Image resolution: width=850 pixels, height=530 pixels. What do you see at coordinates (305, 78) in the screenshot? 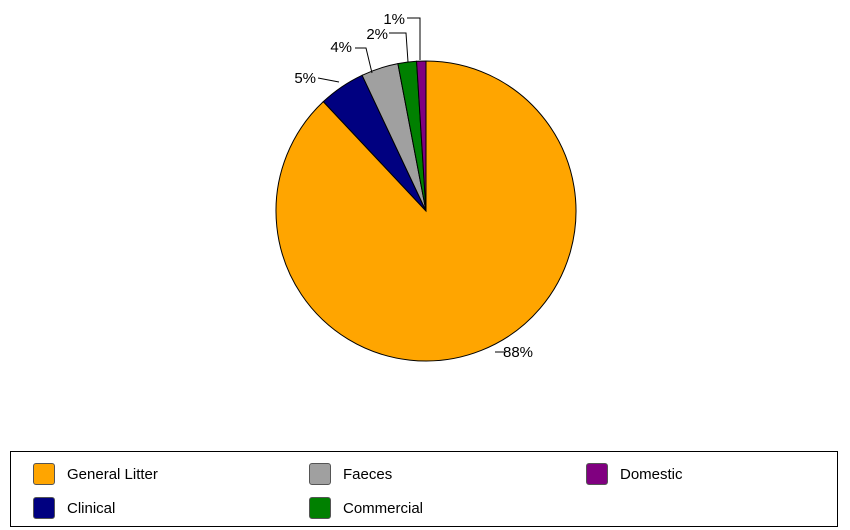
I see `slice-label-clinical: 5%` at bounding box center [305, 78].